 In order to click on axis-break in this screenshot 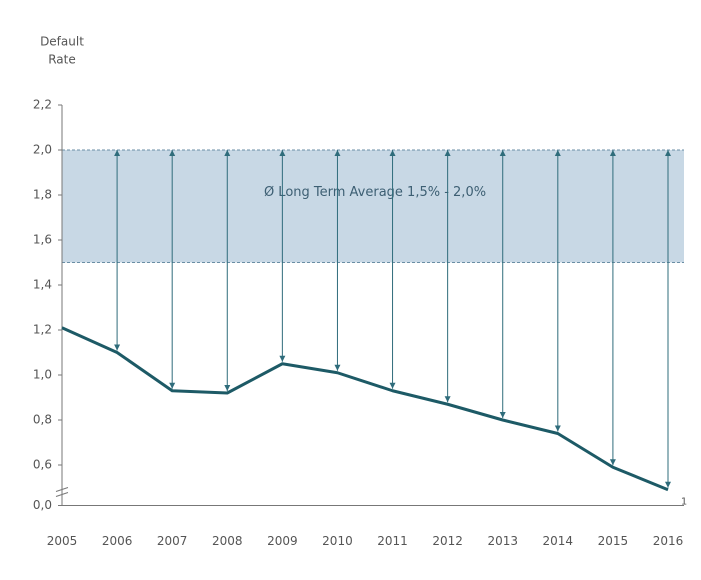, I will do `click(62, 492)`.